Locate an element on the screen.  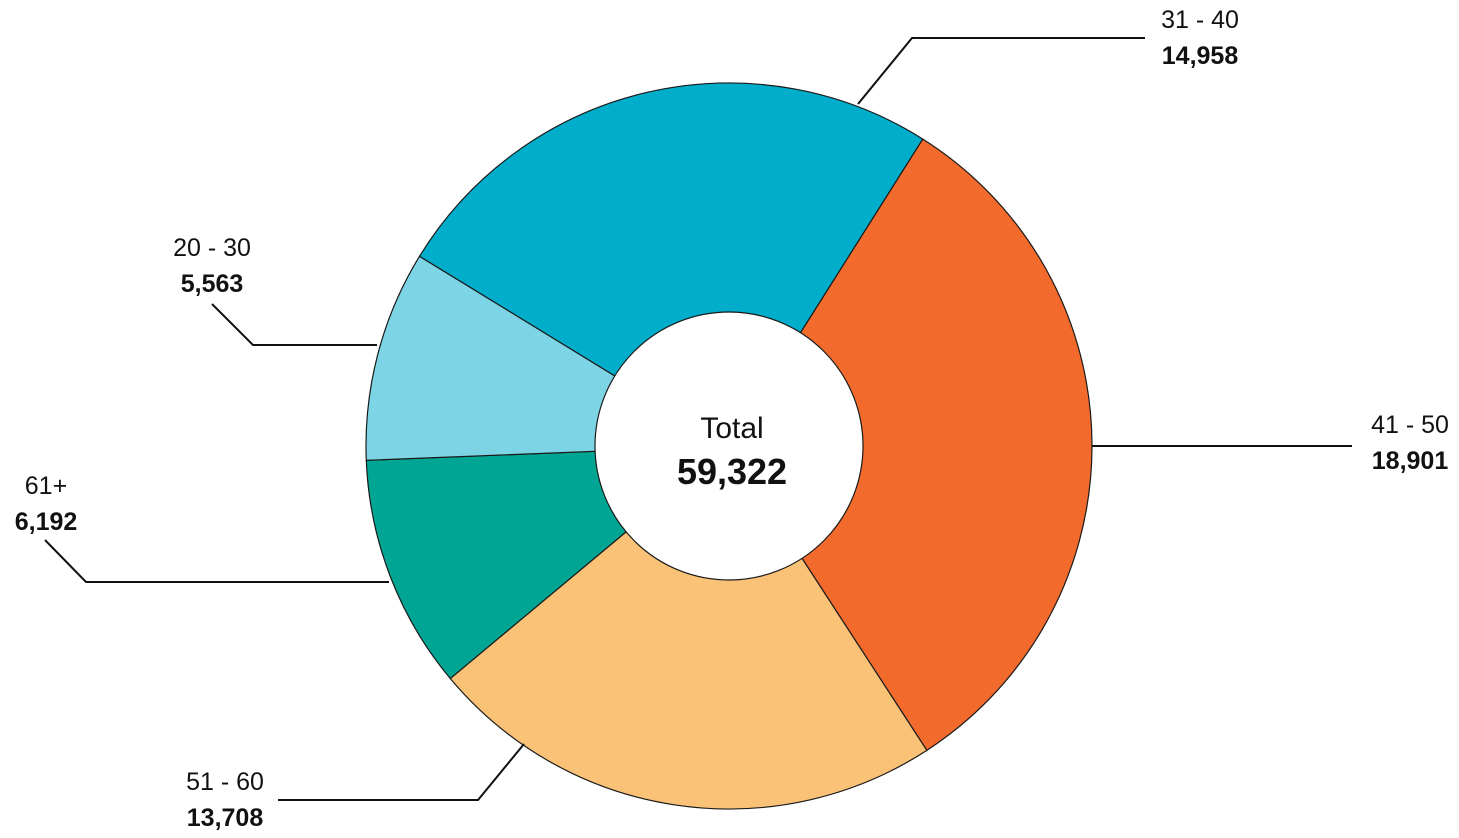
slice-value-label: 6,192 is located at coordinates (46, 522).